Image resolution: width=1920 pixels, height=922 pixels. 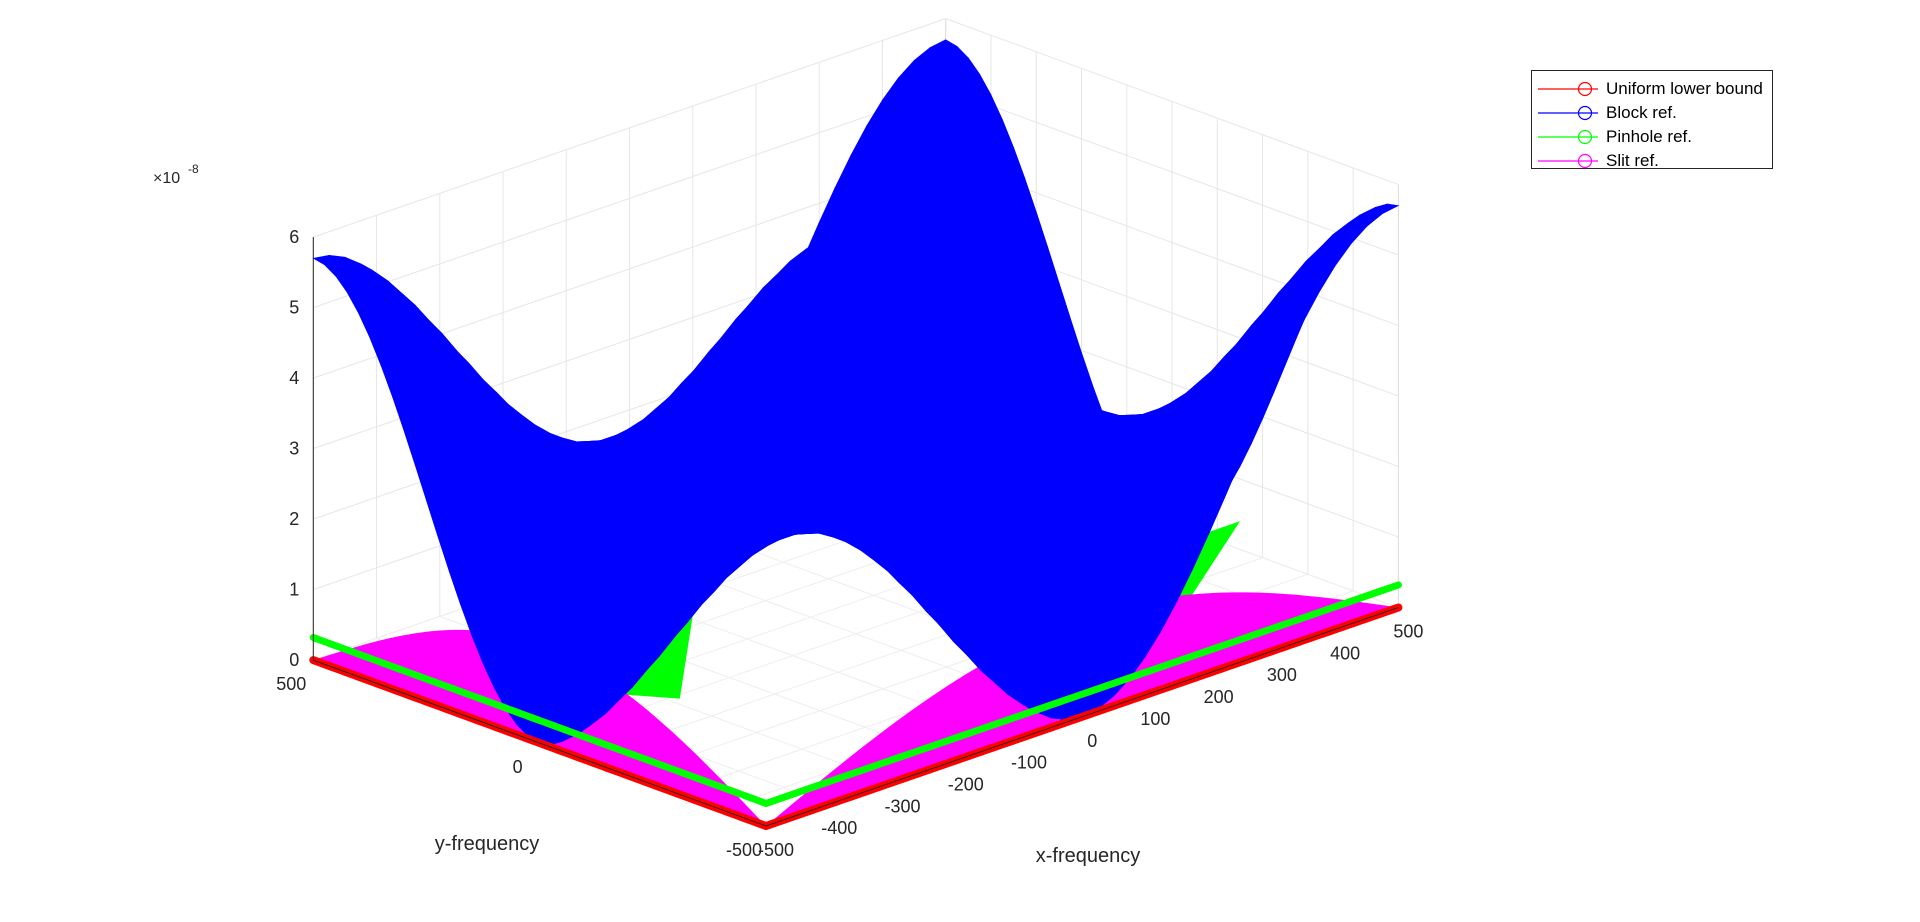 What do you see at coordinates (1088, 856) in the screenshot?
I see `x-axis-label: x-frequency` at bounding box center [1088, 856].